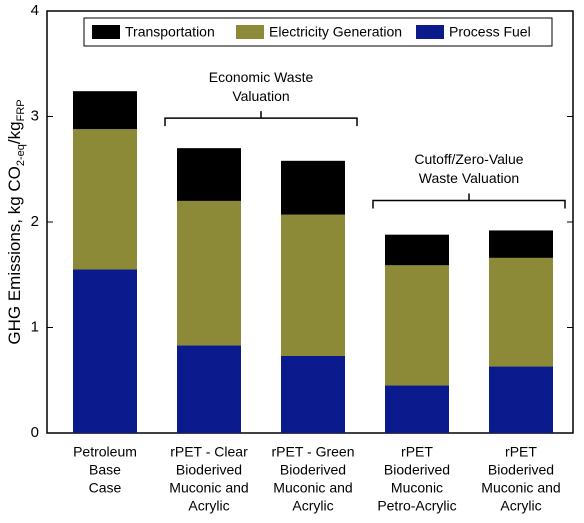 The width and height of the screenshot is (584, 523). What do you see at coordinates (14, 132) in the screenshot?
I see `y-label-part: /kg` at bounding box center [14, 132].